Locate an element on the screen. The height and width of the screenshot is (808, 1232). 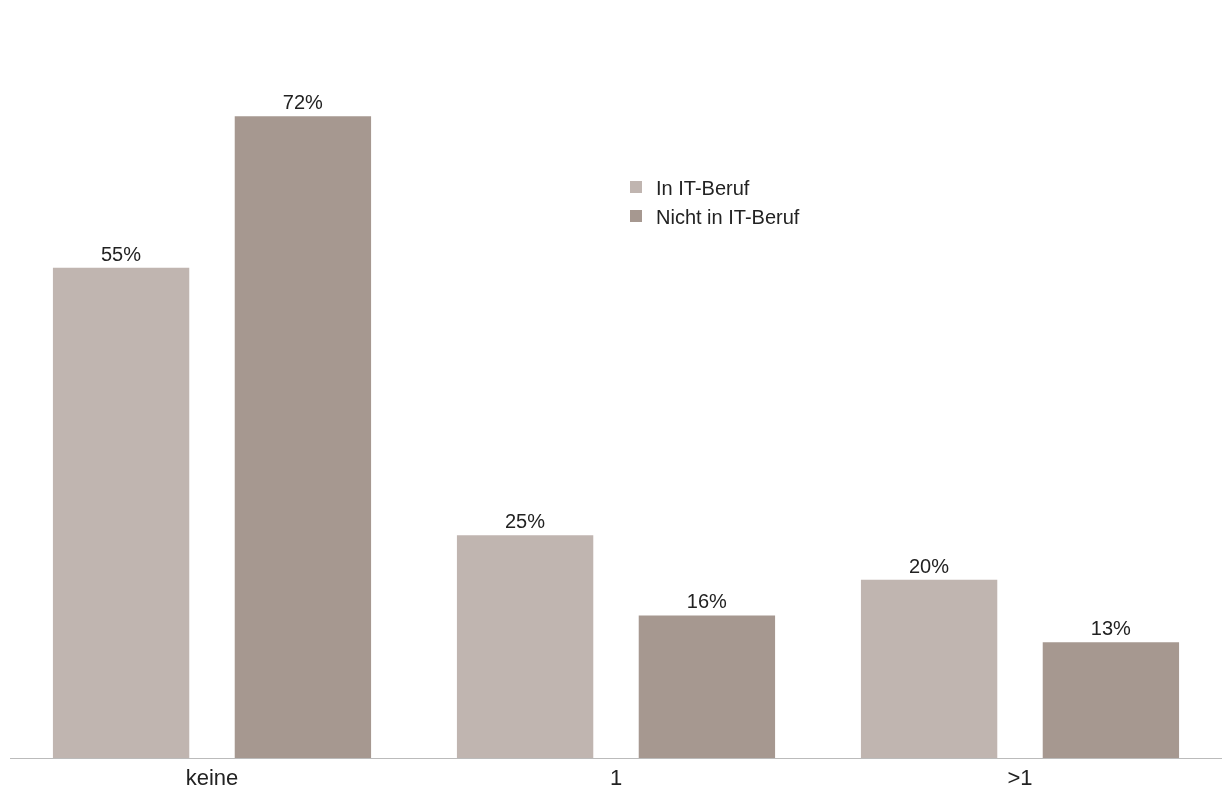
data-label: 55% is located at coordinates (121, 253).